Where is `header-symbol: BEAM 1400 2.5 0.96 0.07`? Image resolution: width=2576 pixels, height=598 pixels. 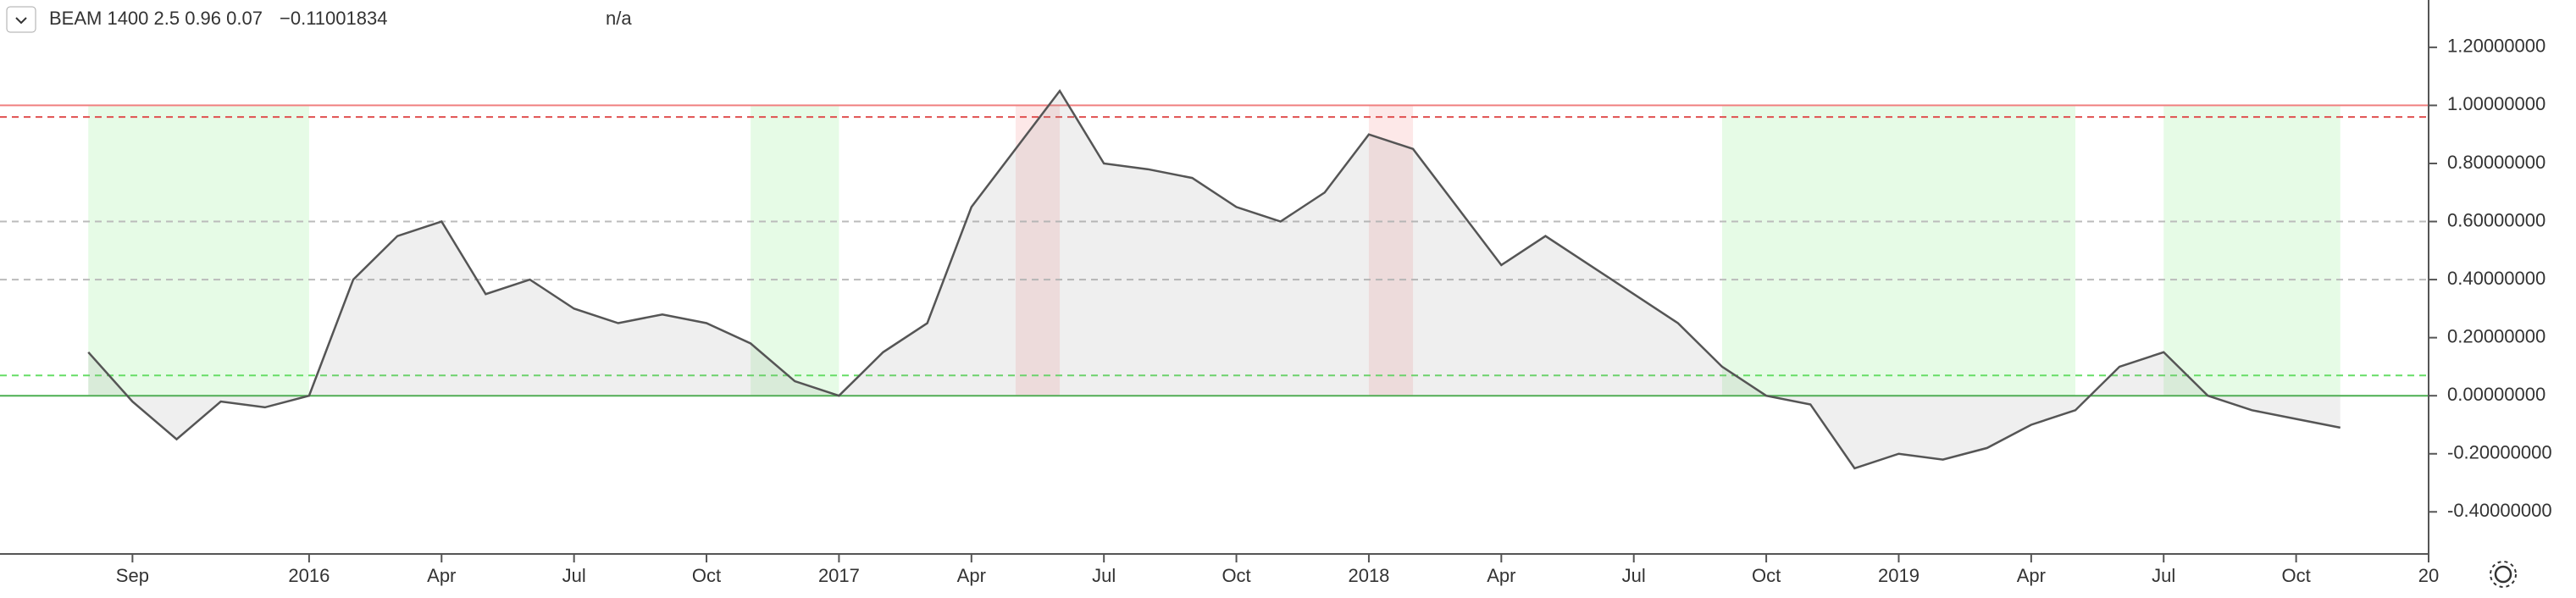
header-symbol: BEAM 1400 2.5 0.96 0.07 is located at coordinates (156, 18).